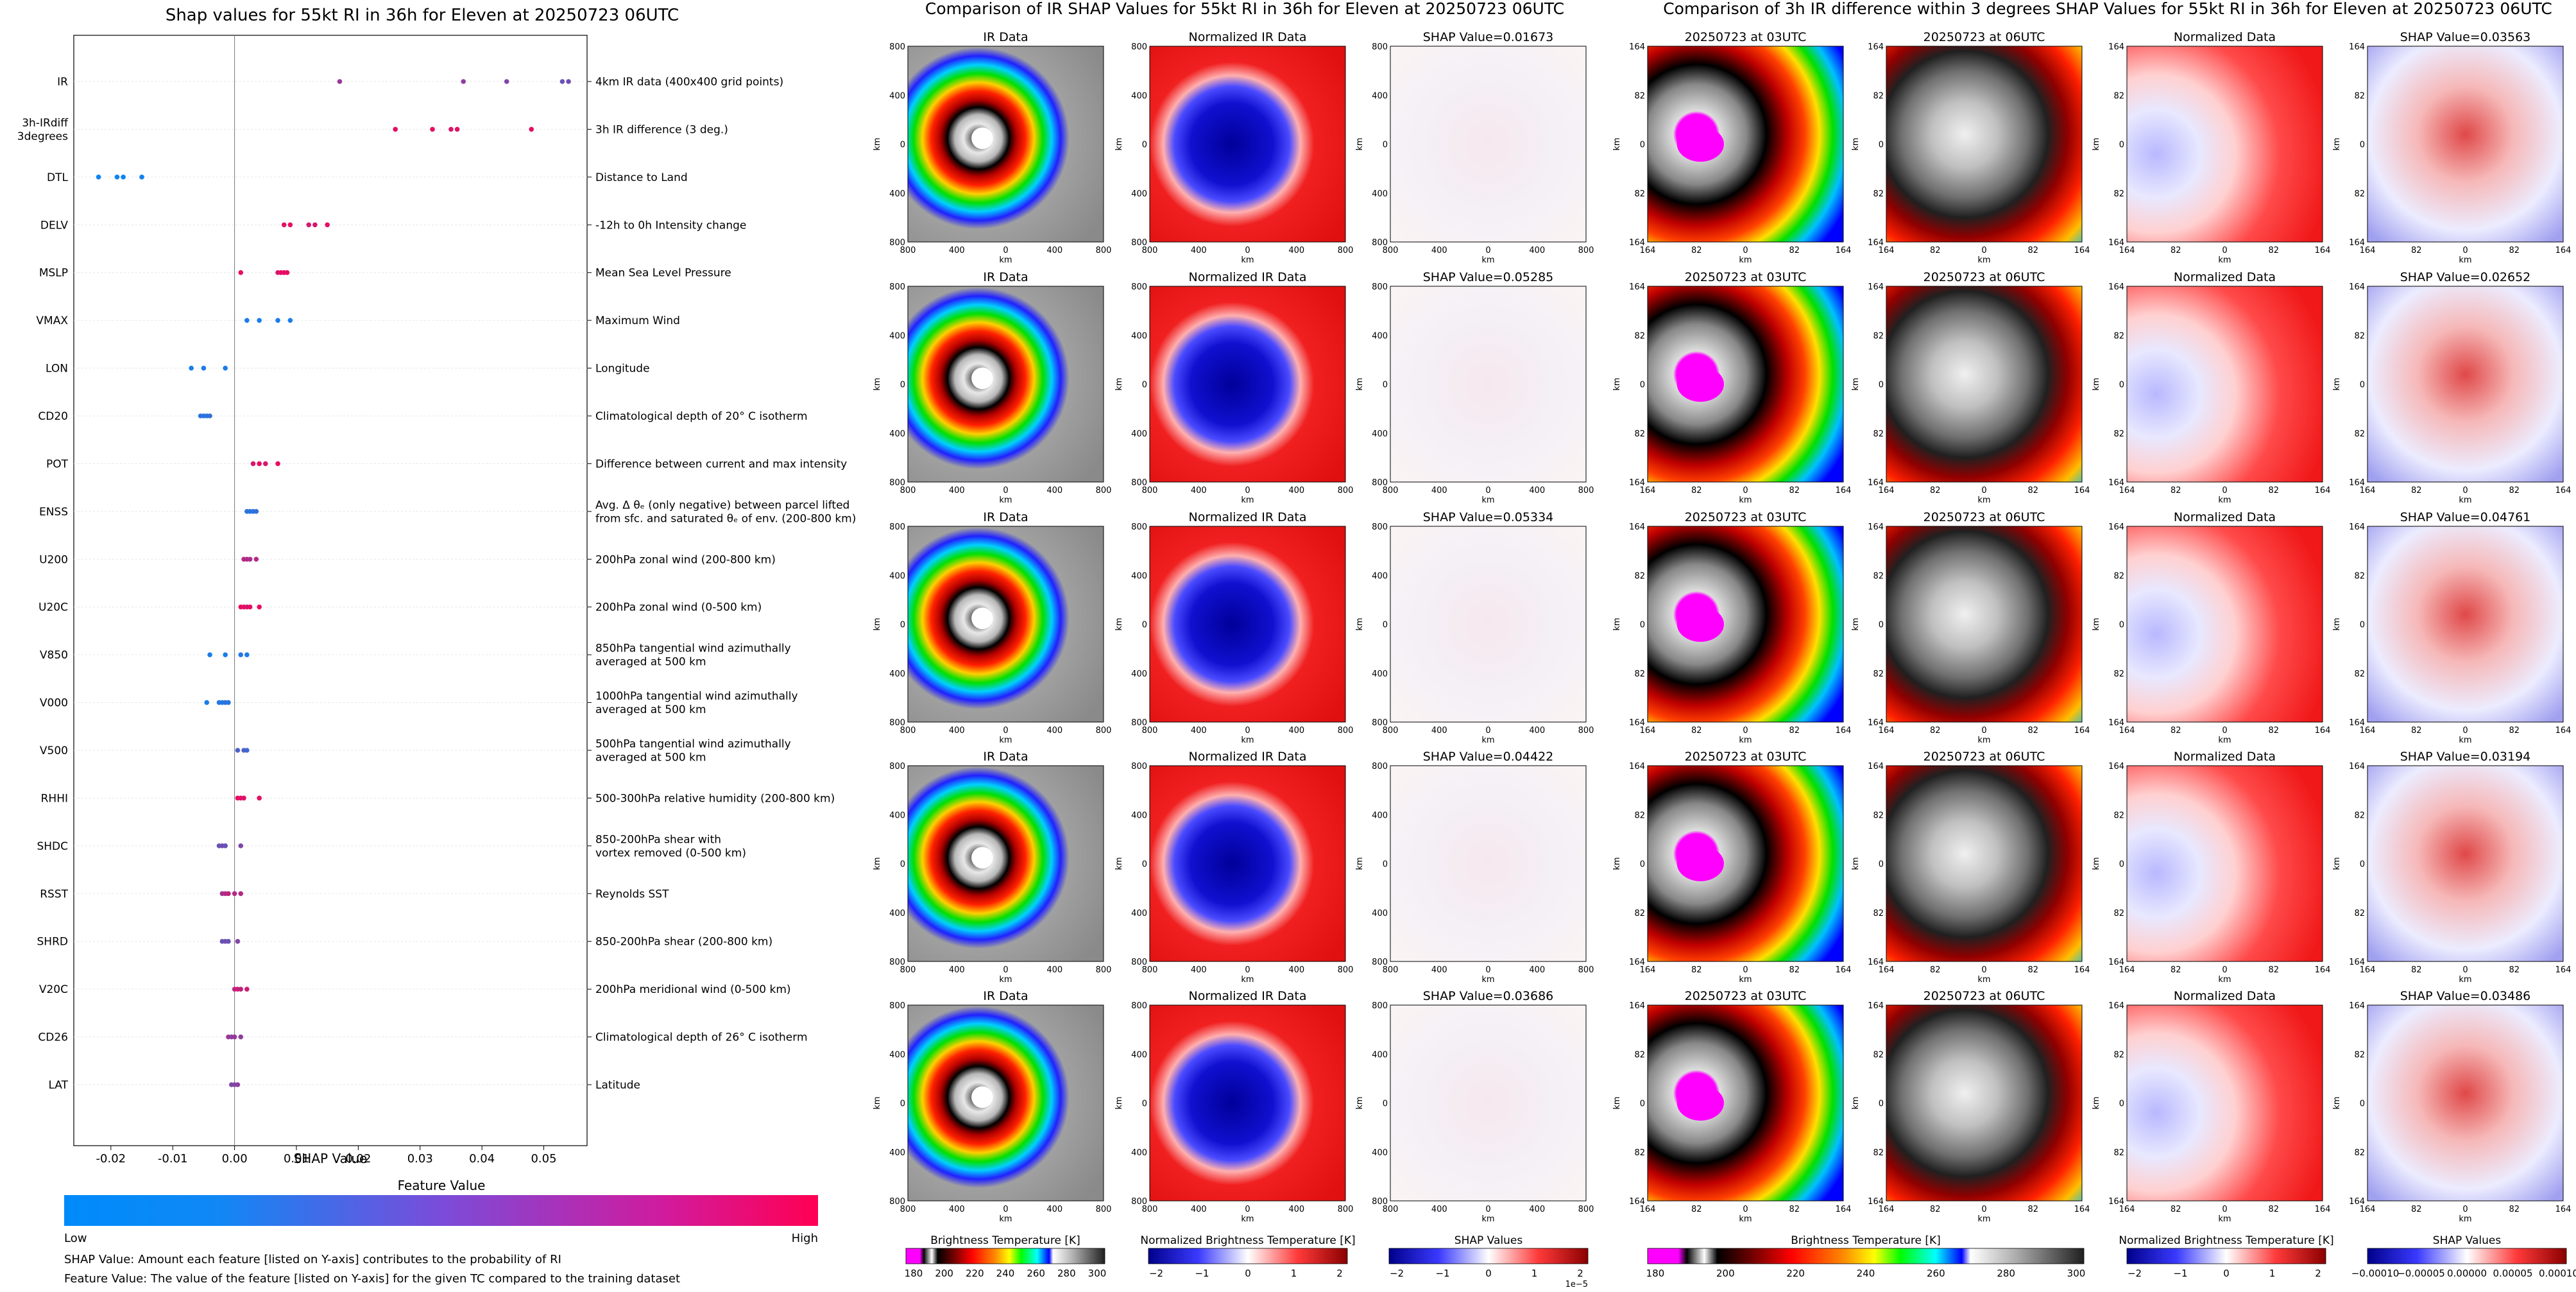  I want to click on feature-description-label: Latitude, so click(617, 1085).